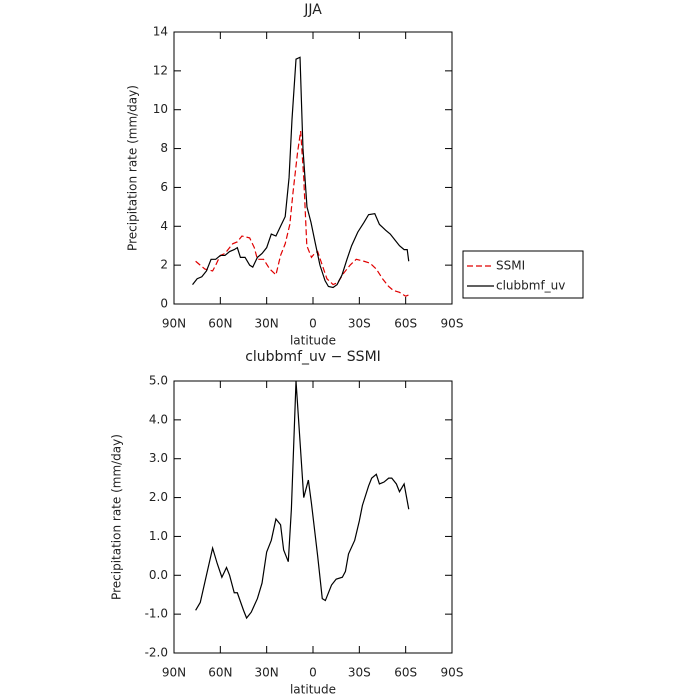 The image size is (700, 700). Describe the element at coordinates (158, 419) in the screenshot. I see `y-tick-label: 4.0` at that location.